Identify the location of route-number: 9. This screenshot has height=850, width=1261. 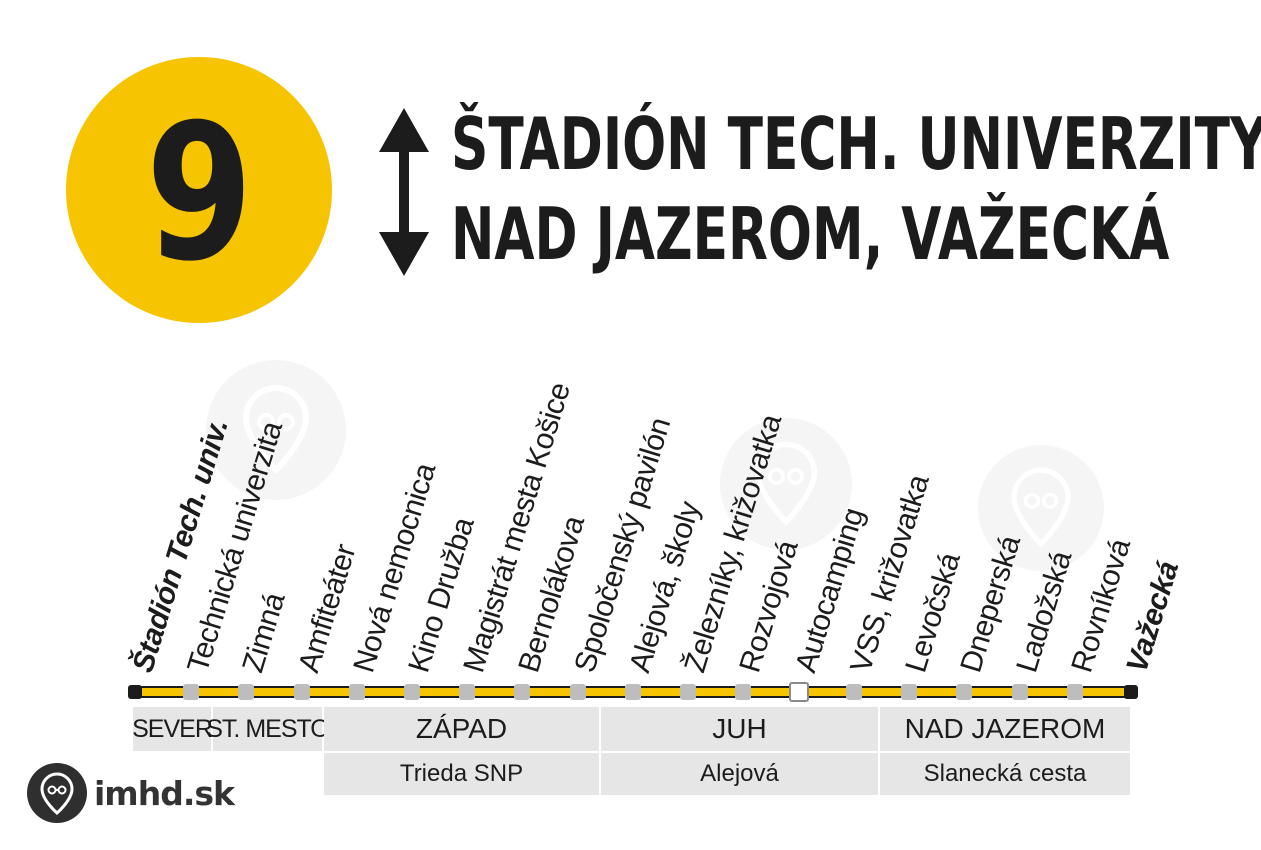
(199, 193).